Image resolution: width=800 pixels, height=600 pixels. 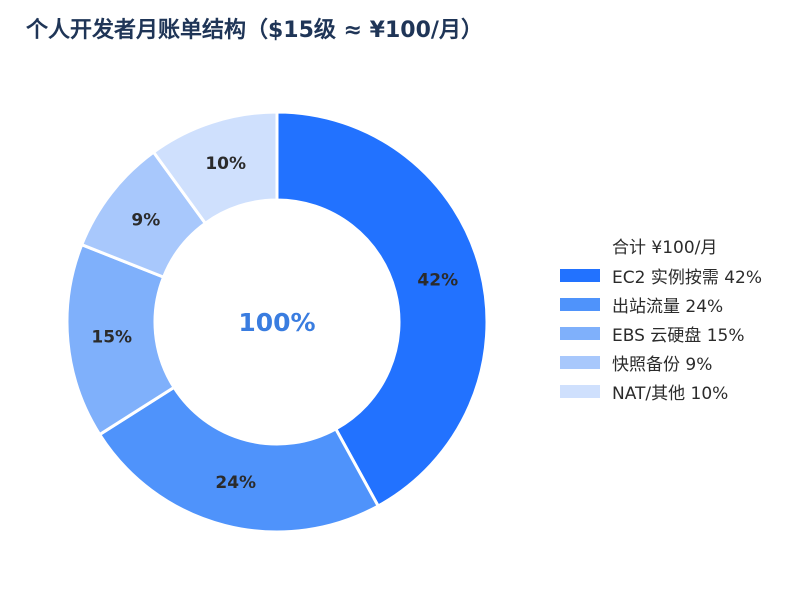 What do you see at coordinates (111, 338) in the screenshot?
I see `slice-label-3: 15%` at bounding box center [111, 338].